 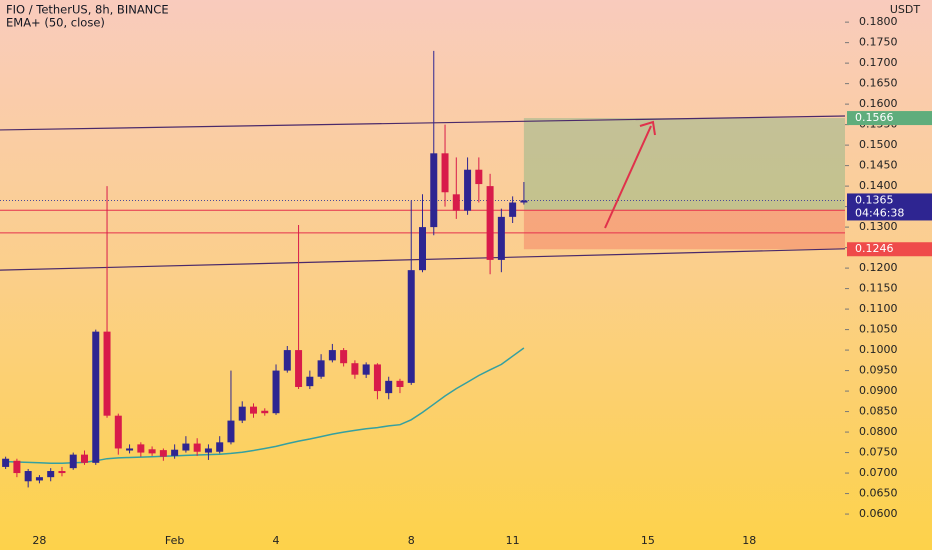 What do you see at coordinates (878, 431) in the screenshot?
I see `y-tick-label: 0.0800` at bounding box center [878, 431].